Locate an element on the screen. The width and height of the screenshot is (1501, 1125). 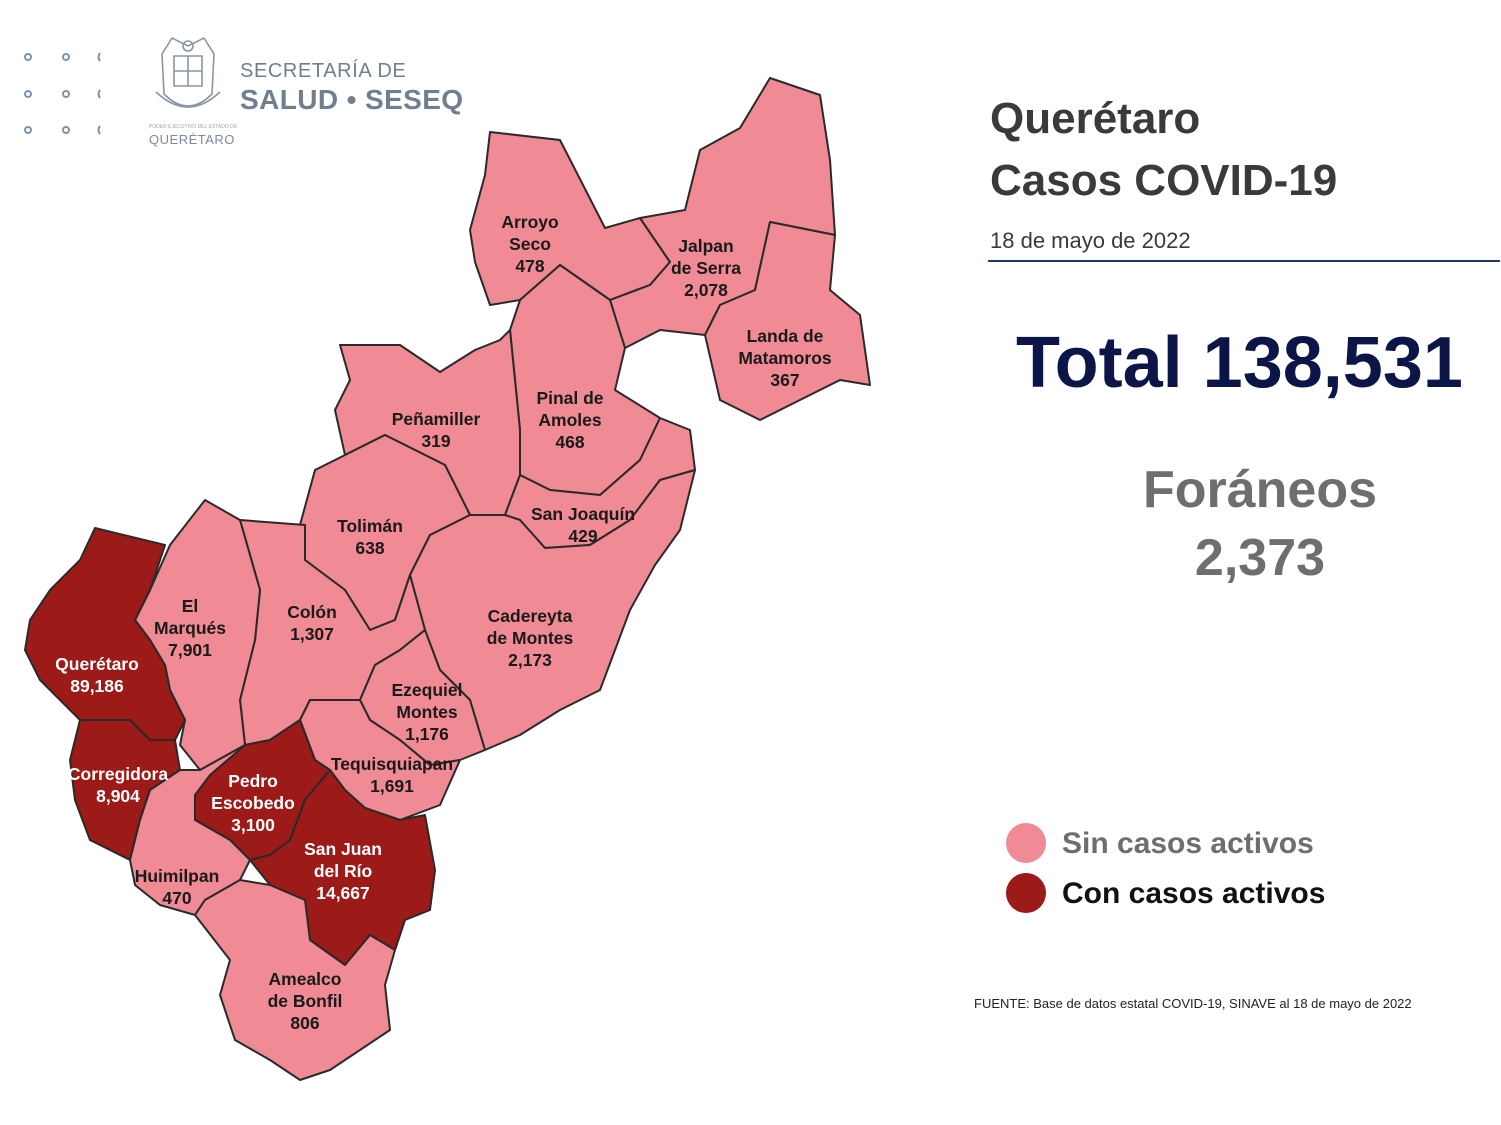
dots-pattern-icon is located at coordinates (62, 93).